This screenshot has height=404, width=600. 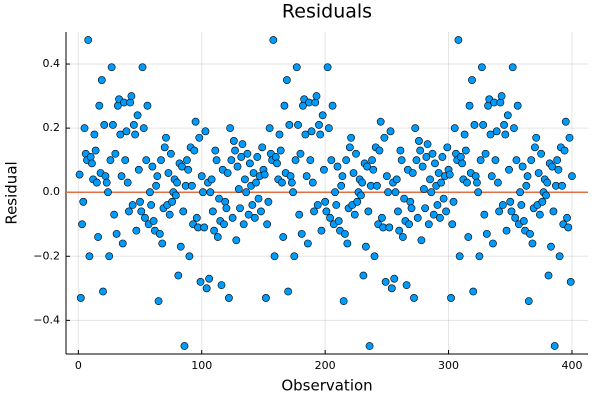 I want to click on y-axis-label: Residual, so click(x=12, y=192).